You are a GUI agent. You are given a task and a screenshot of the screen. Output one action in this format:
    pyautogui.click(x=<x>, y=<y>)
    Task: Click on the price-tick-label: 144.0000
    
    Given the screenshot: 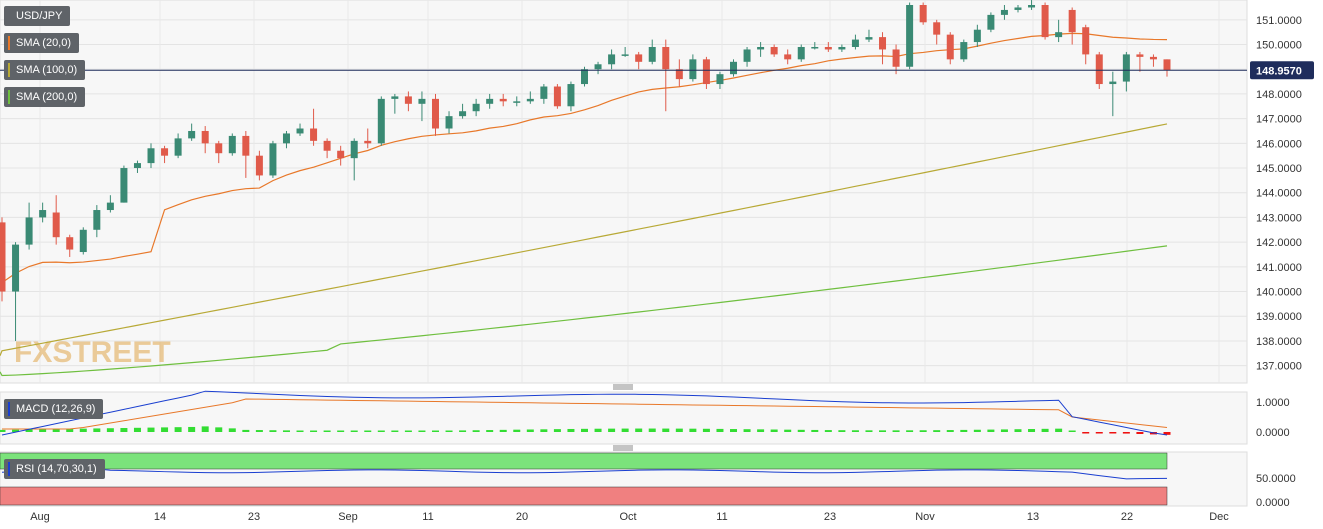 What is the action you would take?
    pyautogui.click(x=1279, y=194)
    